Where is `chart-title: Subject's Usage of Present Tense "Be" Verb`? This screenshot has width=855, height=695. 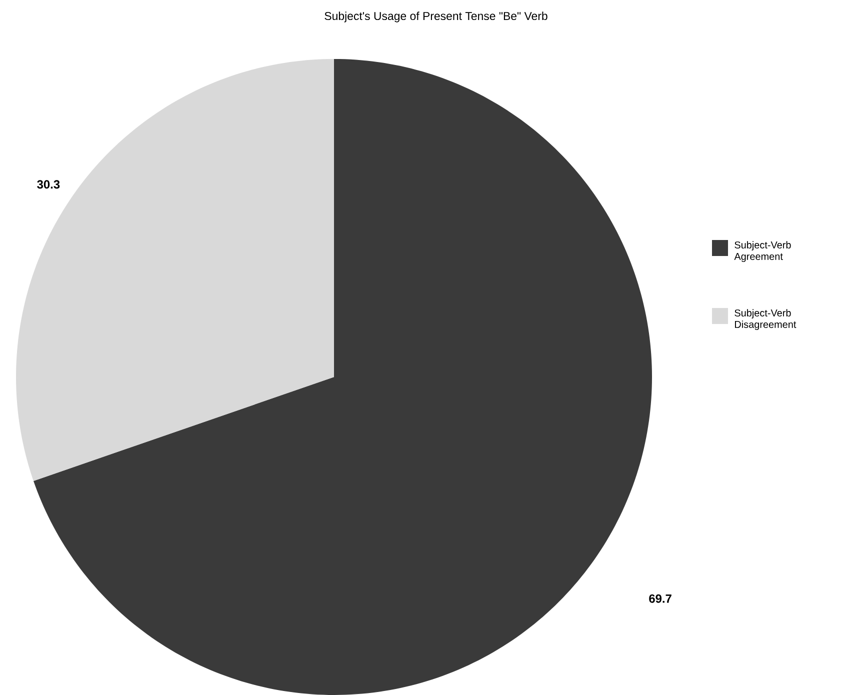
chart-title: Subject's Usage of Present Tense "Be" Verb is located at coordinates (436, 17).